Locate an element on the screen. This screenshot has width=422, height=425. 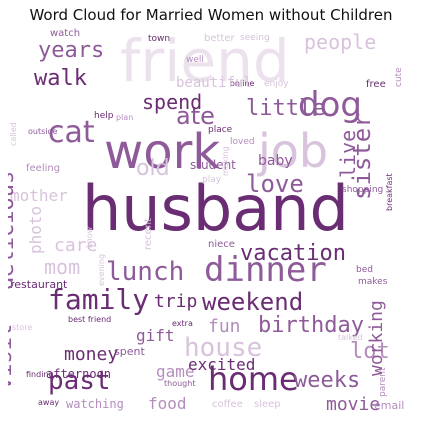
word-plan: plan is located at coordinates (125, 117).